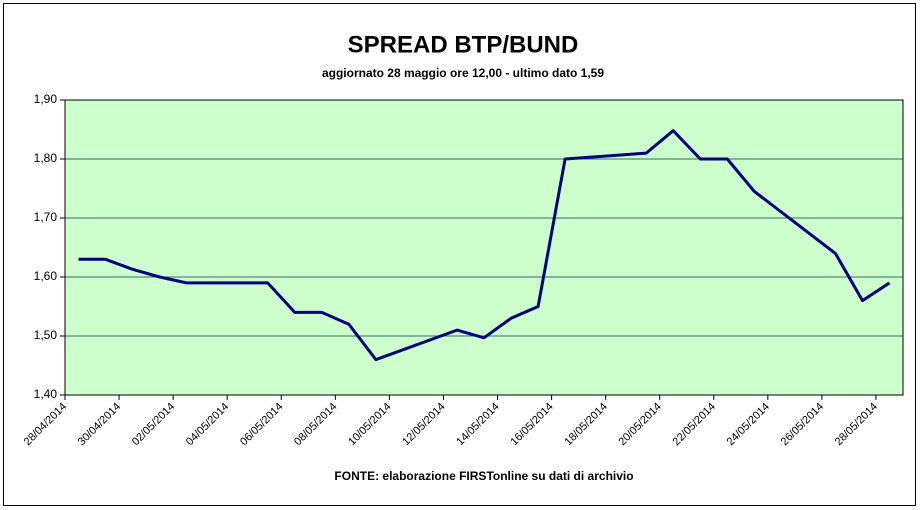 The width and height of the screenshot is (920, 510). Describe the element at coordinates (46, 276) in the screenshot. I see `y-tick-label: 1,60` at that location.